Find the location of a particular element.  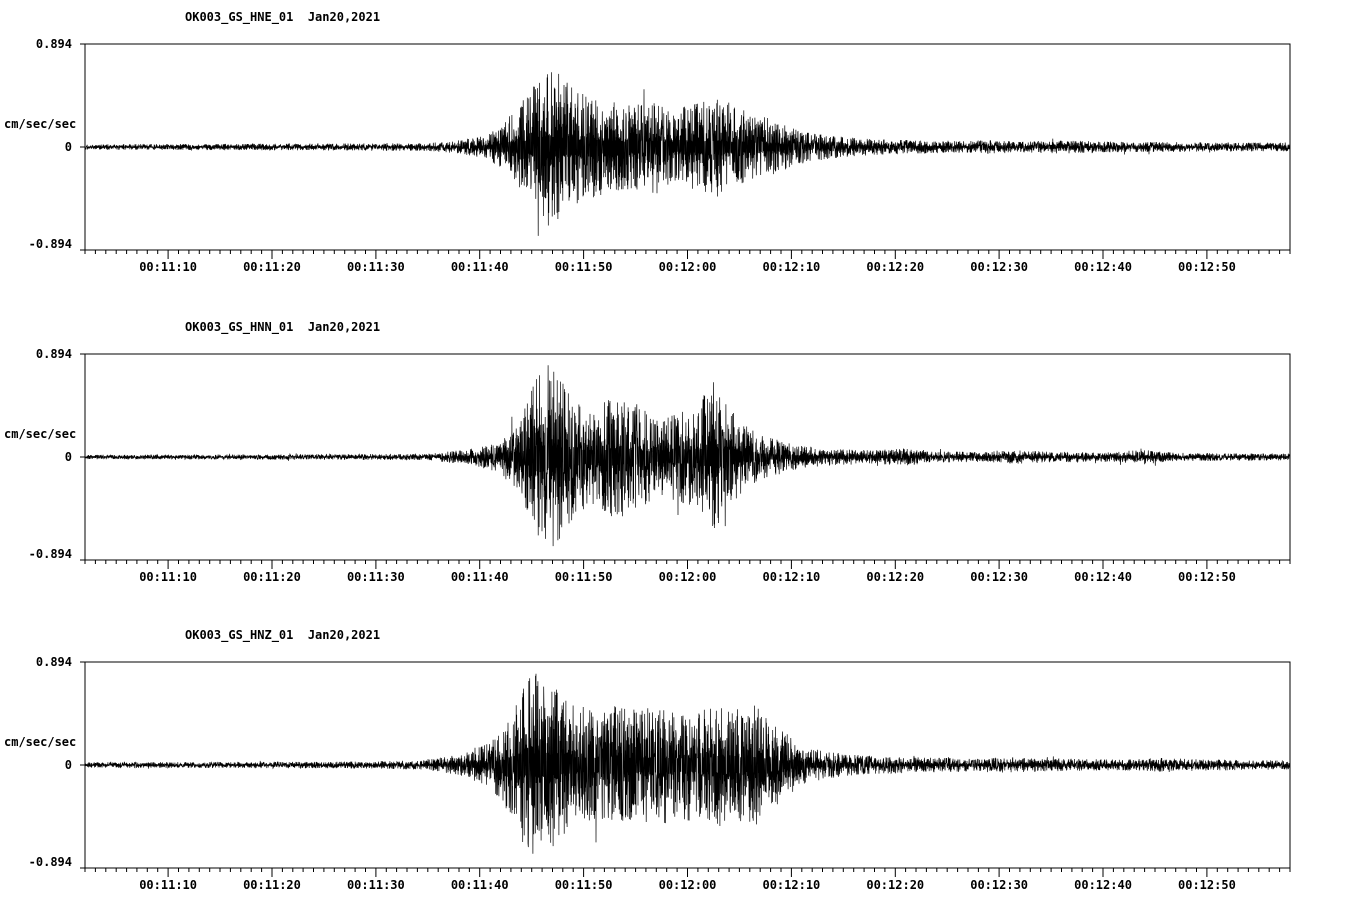

trace-title: OK003_GS_HNN_01 Jan20,2021 is located at coordinates (283, 327).